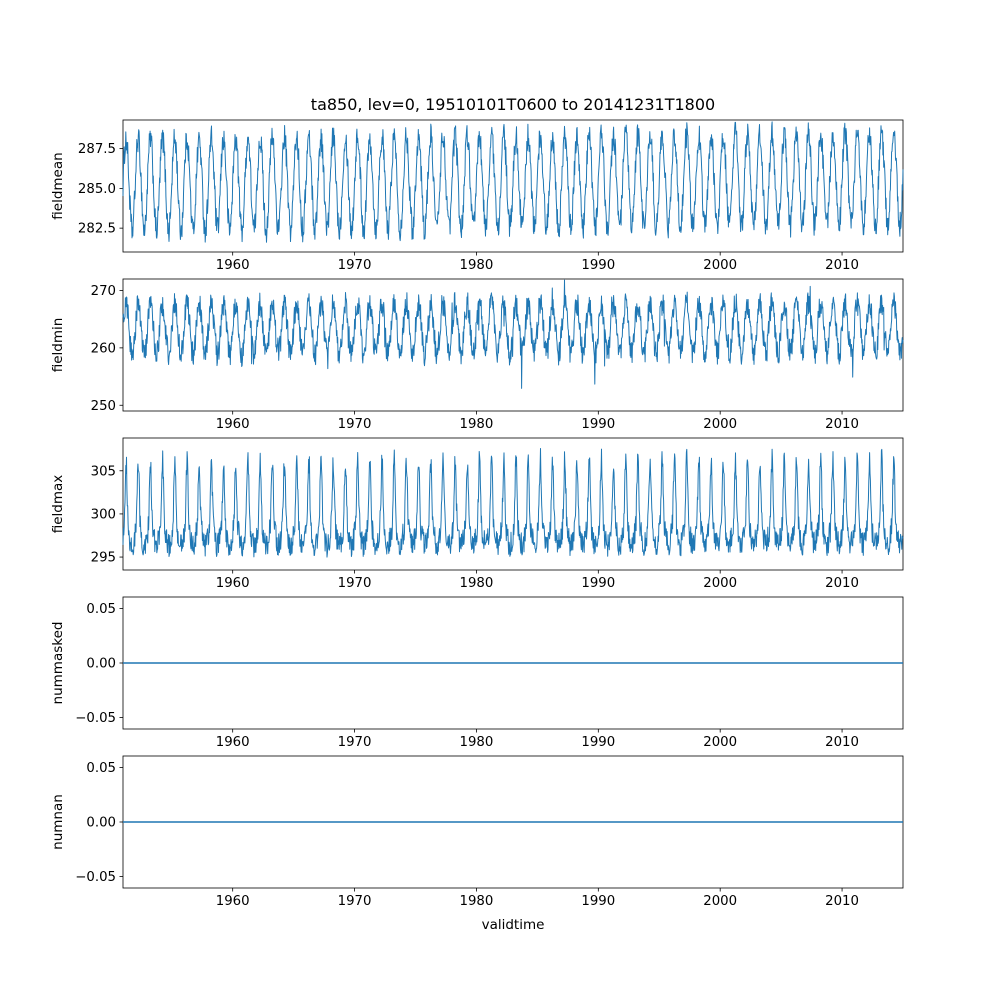 The height and width of the screenshot is (1005, 1000). I want to click on y-axis-label-fieldmean: fieldmean, so click(58, 185).